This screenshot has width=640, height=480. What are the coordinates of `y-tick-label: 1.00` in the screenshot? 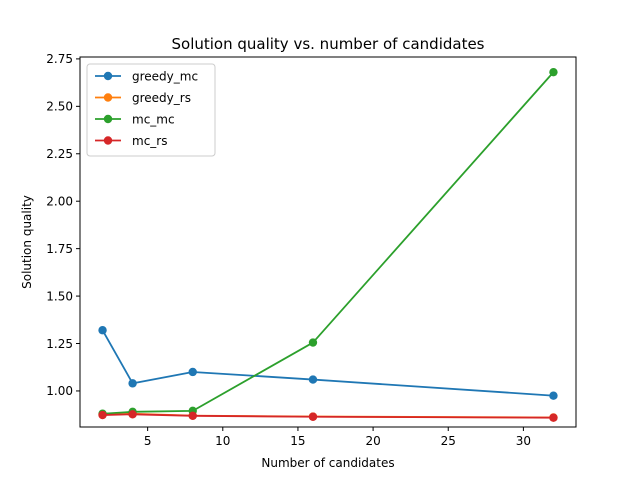 It's located at (59, 391).